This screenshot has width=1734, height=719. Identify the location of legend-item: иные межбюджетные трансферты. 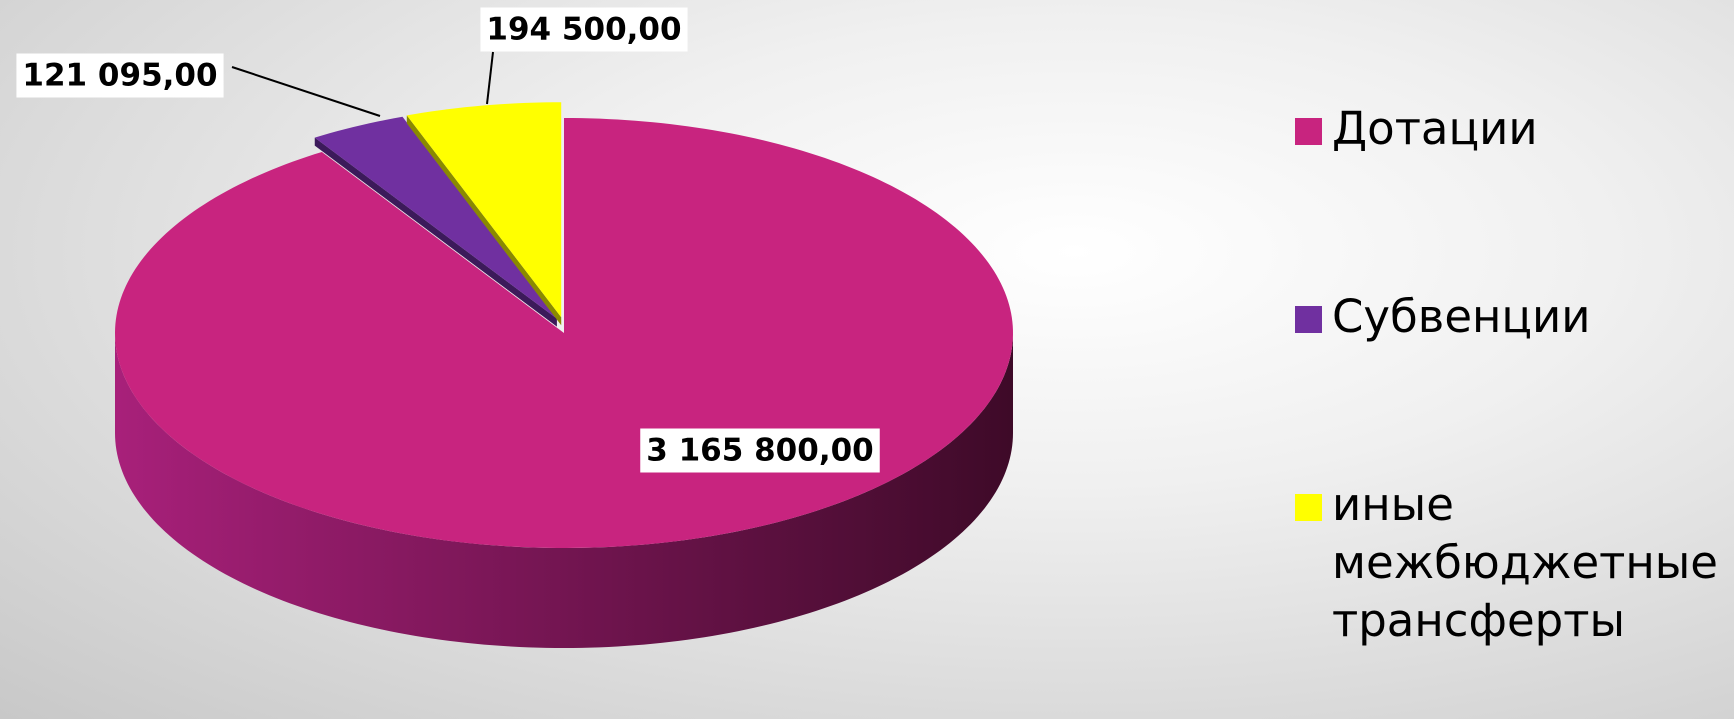
(1514, 570).